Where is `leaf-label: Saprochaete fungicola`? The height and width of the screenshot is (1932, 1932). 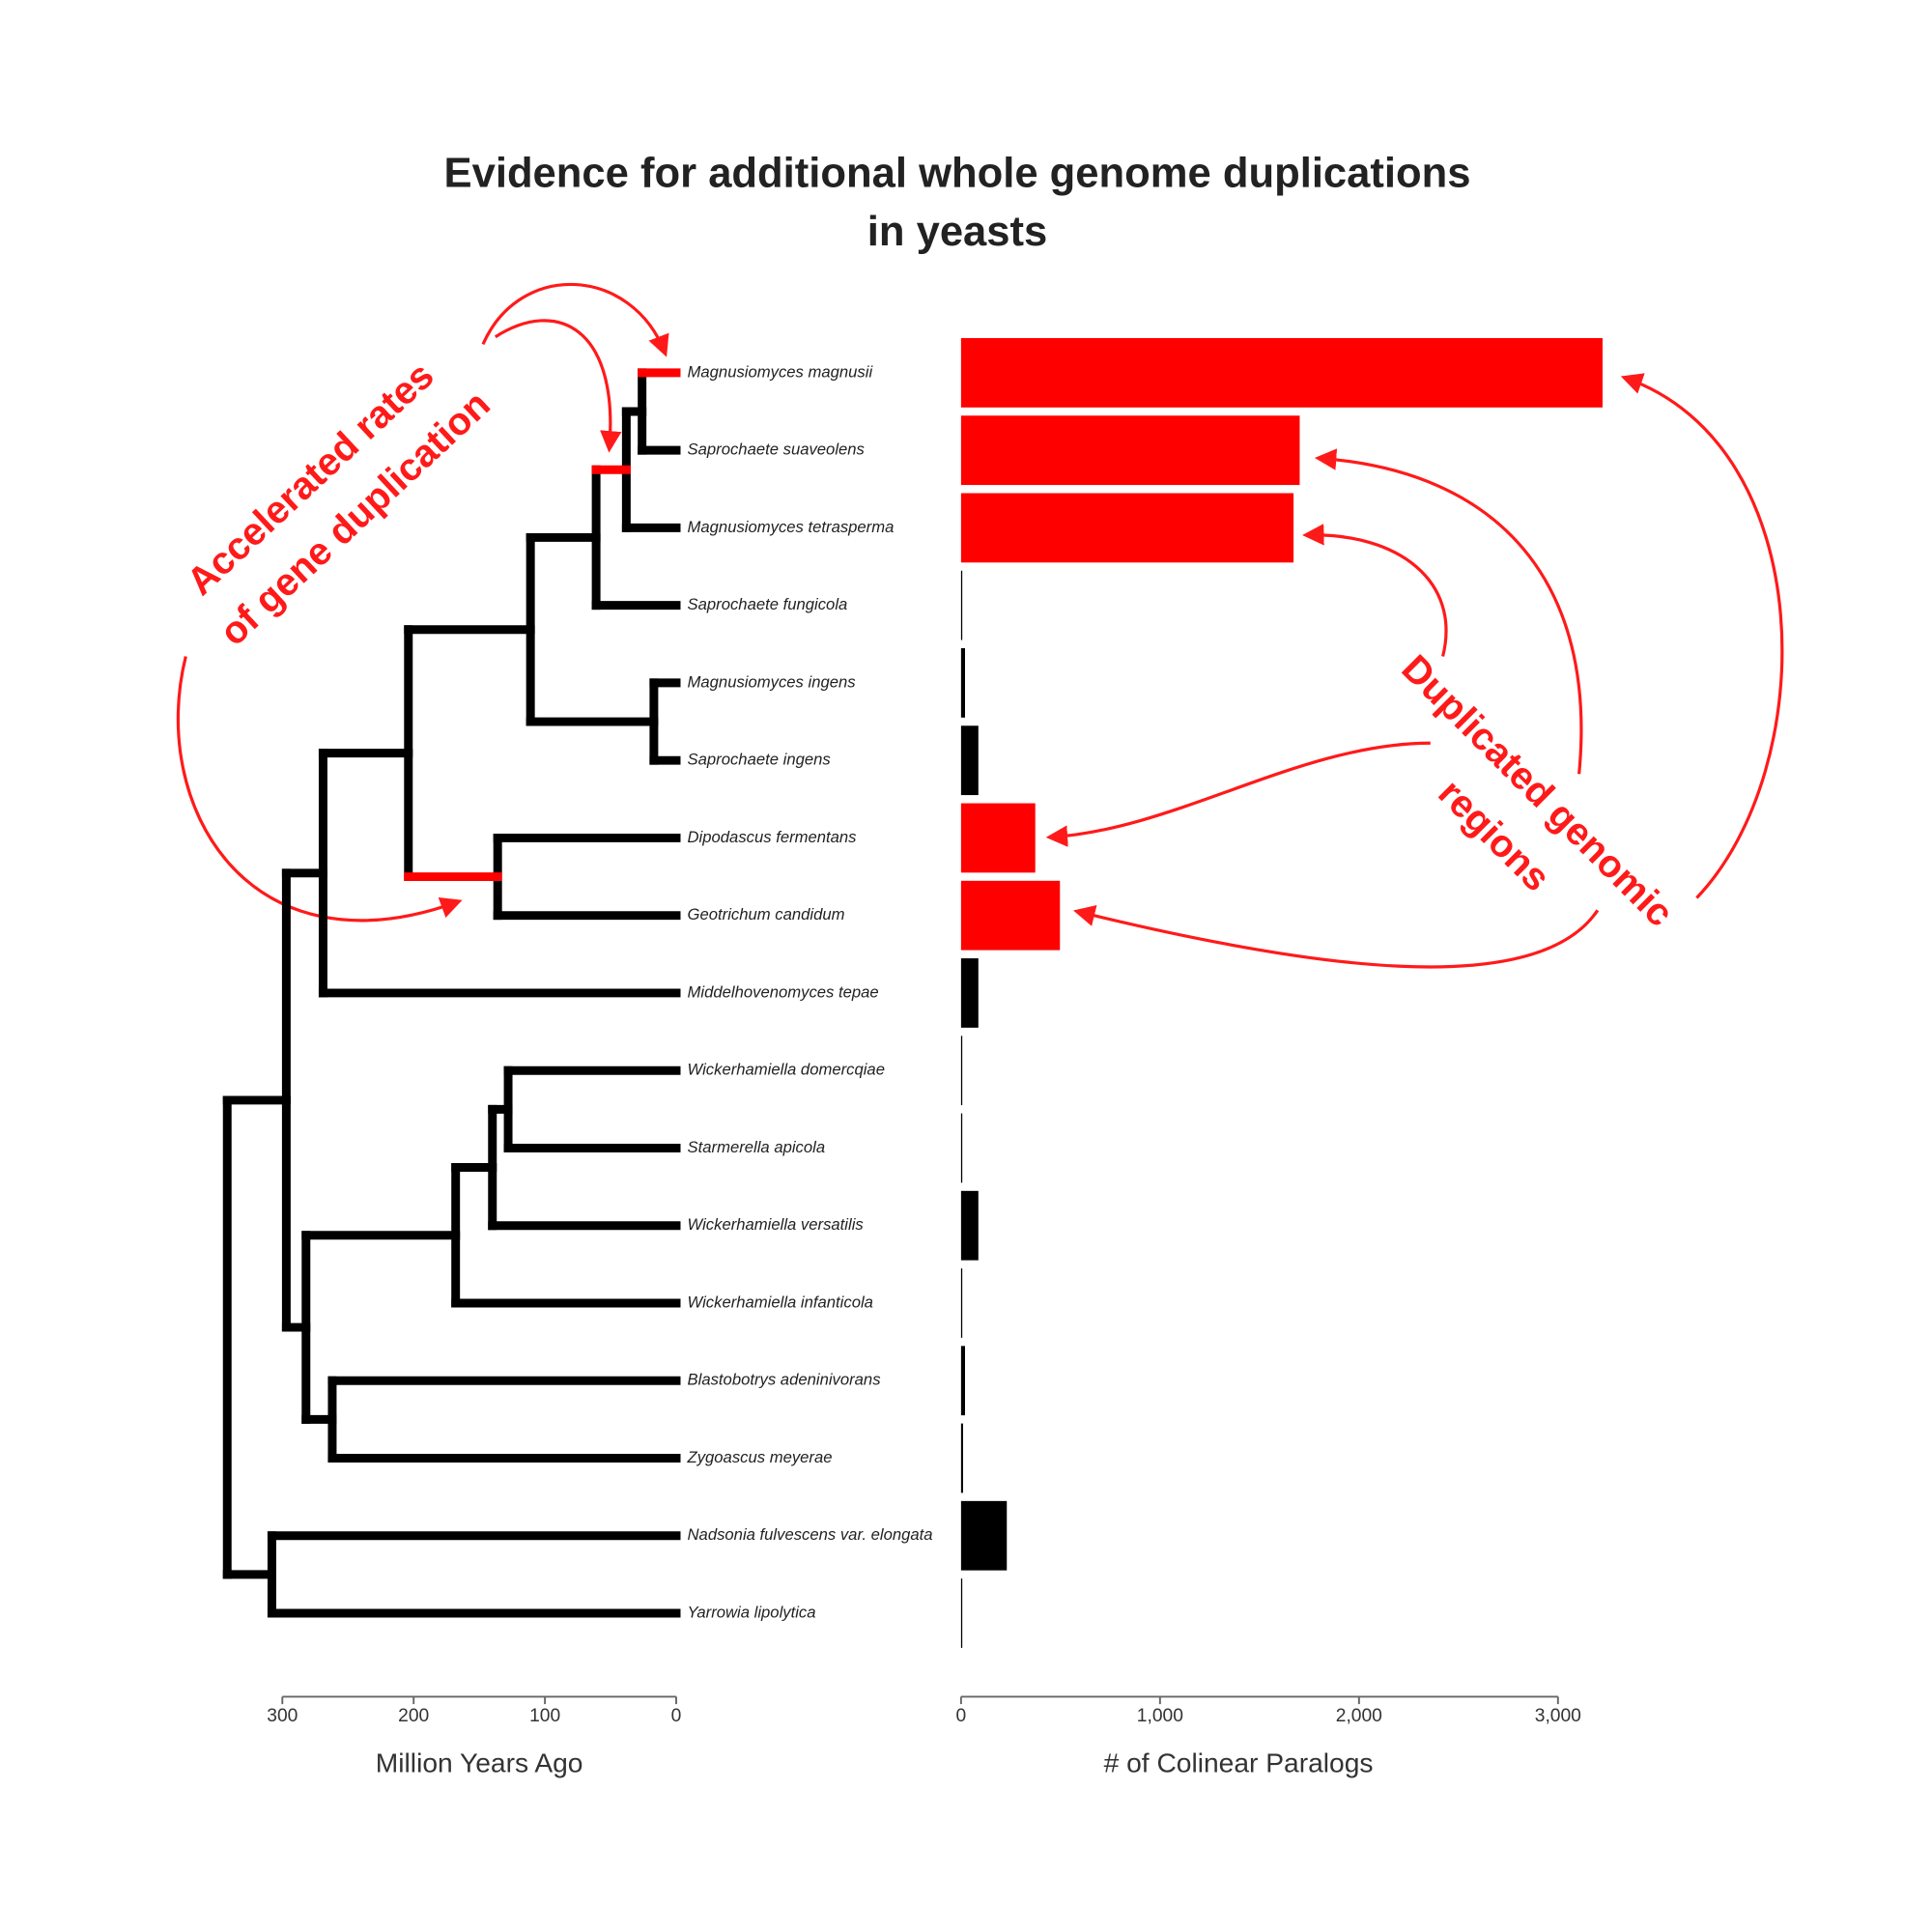
leaf-label: Saprochaete fungicola is located at coordinates (768, 604).